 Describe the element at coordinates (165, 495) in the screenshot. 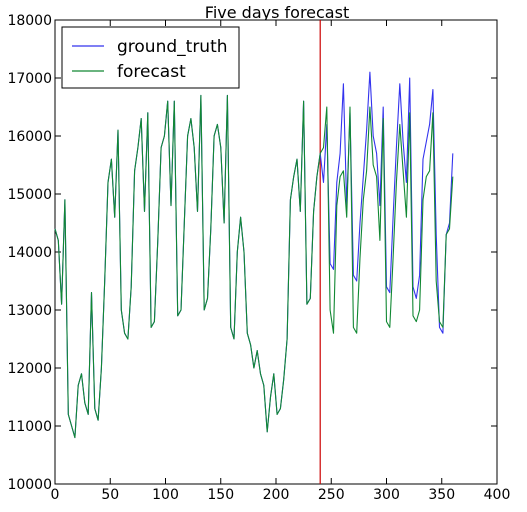

I see `x-tick-label: 100` at that location.